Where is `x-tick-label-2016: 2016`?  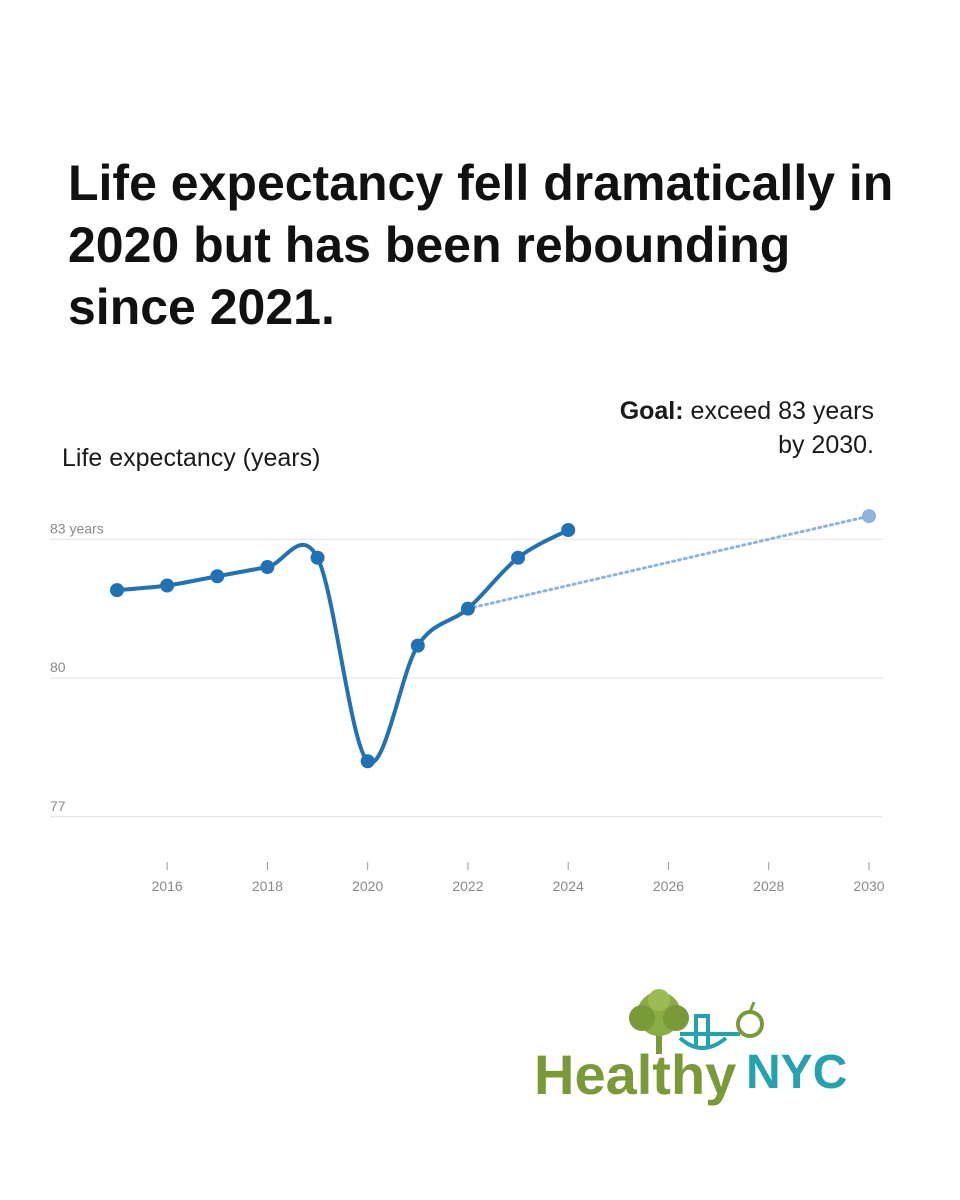 x-tick-label-2016: 2016 is located at coordinates (167, 886).